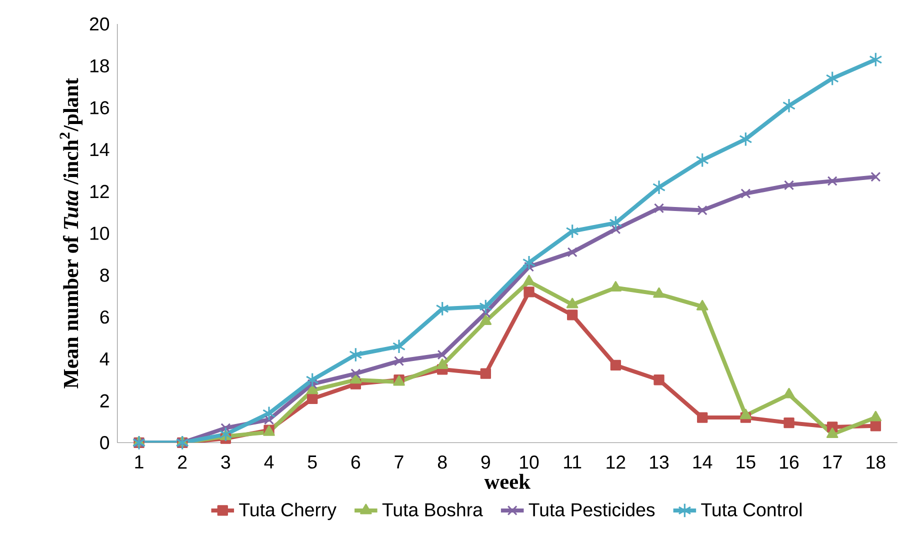 This screenshot has height=544, width=909. What do you see at coordinates (507, 481) in the screenshot?
I see `x-axis-title: week` at bounding box center [507, 481].